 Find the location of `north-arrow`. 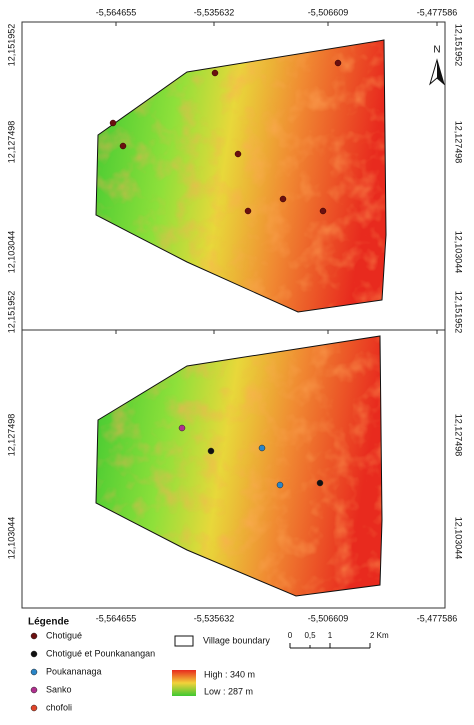

north-arrow is located at coordinates (437, 72).